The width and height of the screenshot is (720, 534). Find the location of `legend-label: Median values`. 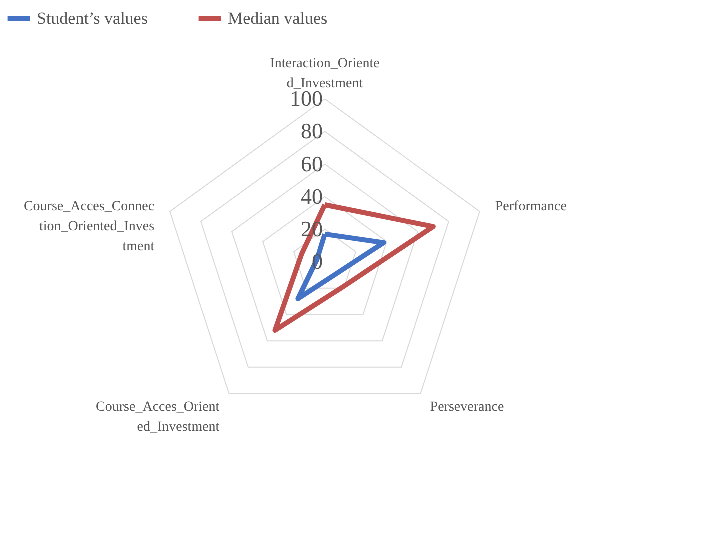

legend-label: Median values is located at coordinates (278, 18).